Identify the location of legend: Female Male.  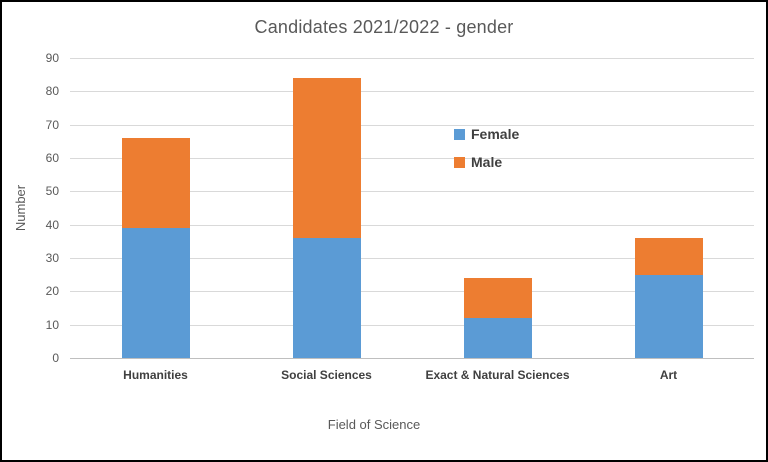
(486, 154).